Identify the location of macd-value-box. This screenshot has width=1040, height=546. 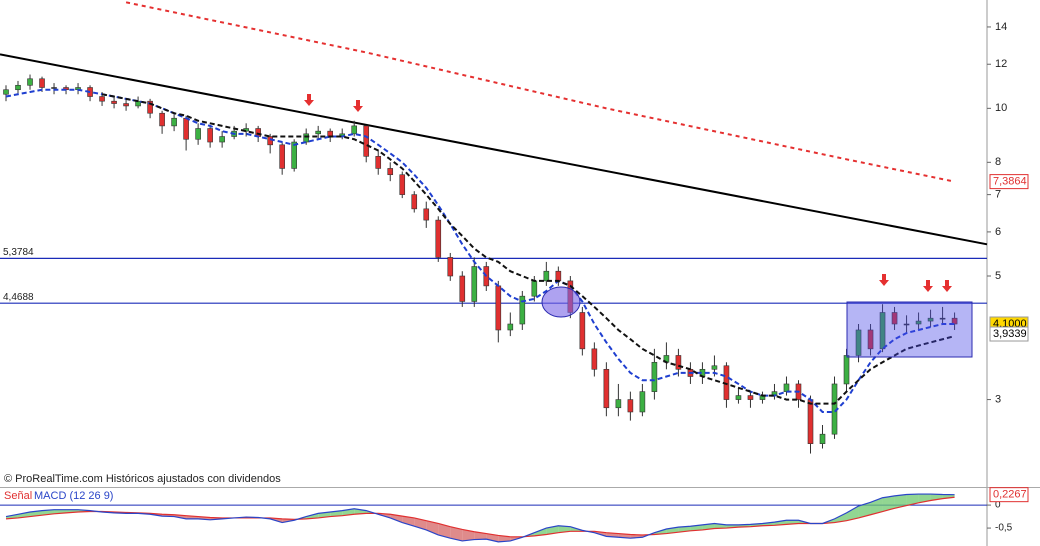
(1009, 495).